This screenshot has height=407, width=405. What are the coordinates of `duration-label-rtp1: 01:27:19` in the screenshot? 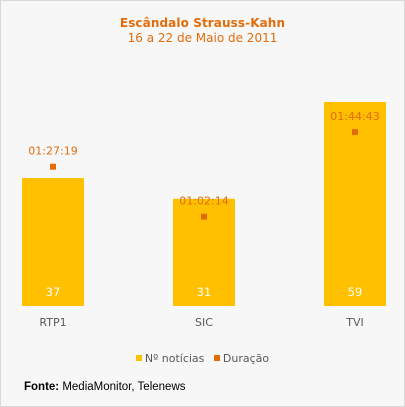 It's located at (52, 151).